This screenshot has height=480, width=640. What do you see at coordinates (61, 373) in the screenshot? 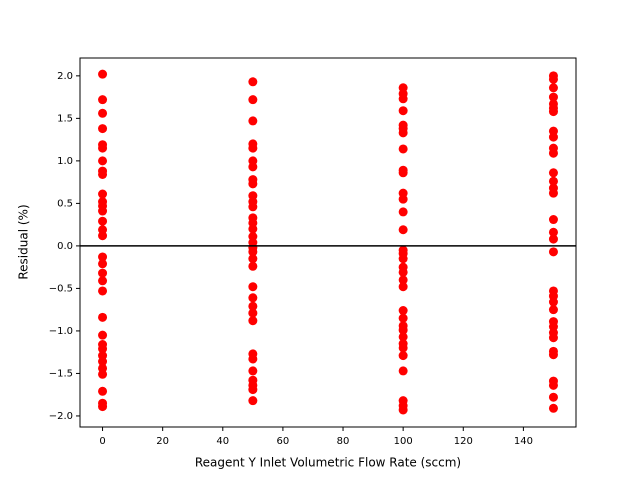
I see `y-tick-label: −1.5` at bounding box center [61, 373].